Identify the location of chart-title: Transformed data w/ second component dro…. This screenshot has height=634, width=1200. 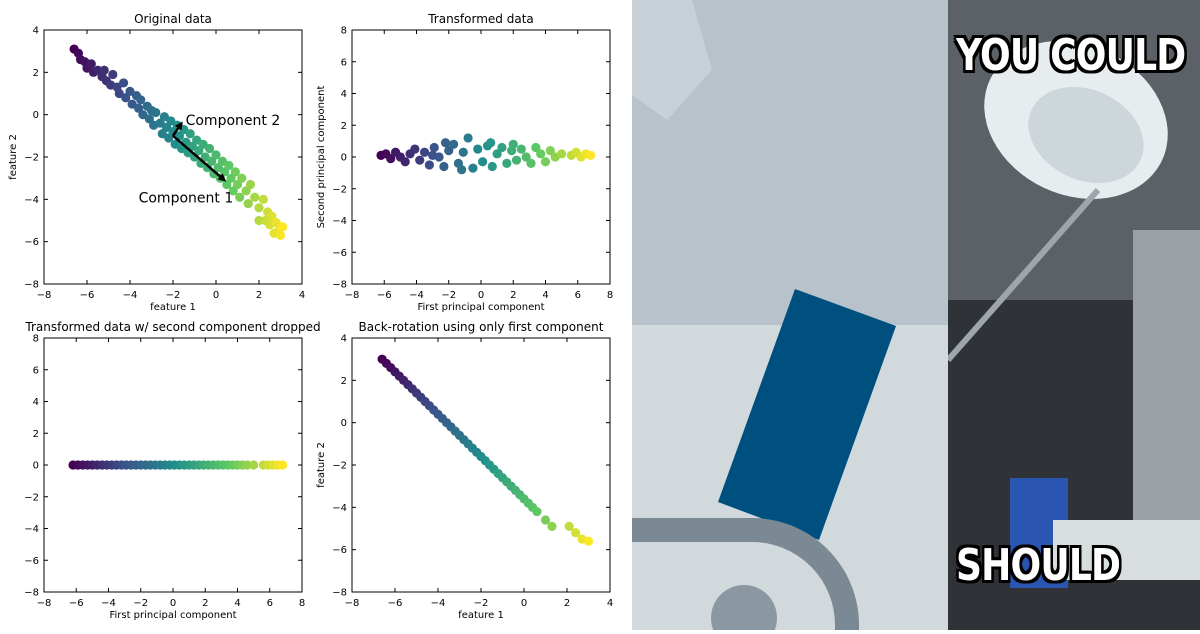
(172, 327).